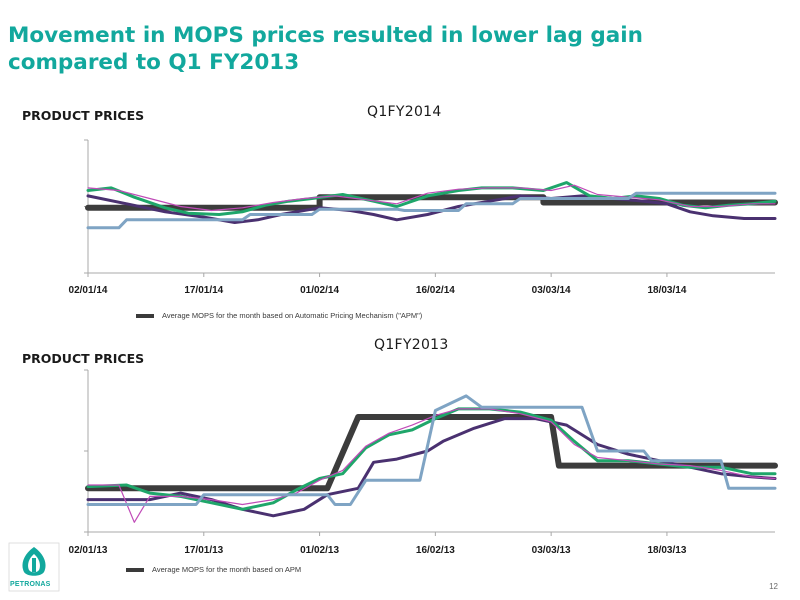 Image resolution: width=800 pixels, height=600 pixels. What do you see at coordinates (83, 358) in the screenshot?
I see `section-label-q1fy2013: PRODUCT PRICES` at bounding box center [83, 358].